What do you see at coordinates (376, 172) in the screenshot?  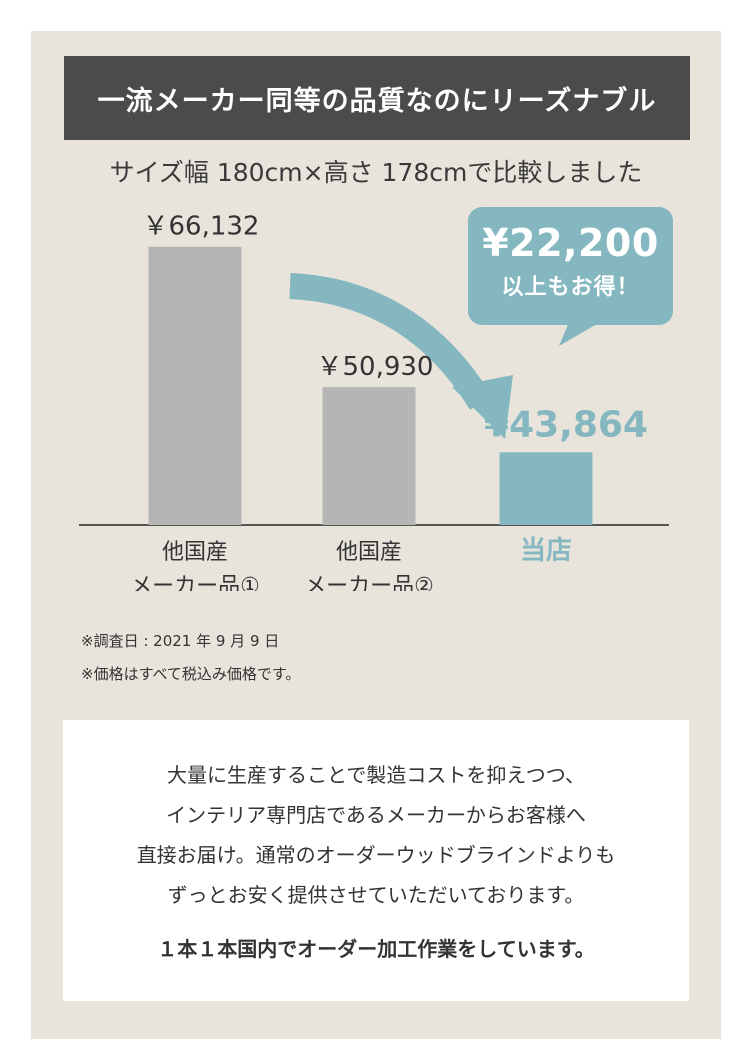 I see `comparison-subtitle: サイズ幅 180cm×高さ 178cmで比較しました` at bounding box center [376, 172].